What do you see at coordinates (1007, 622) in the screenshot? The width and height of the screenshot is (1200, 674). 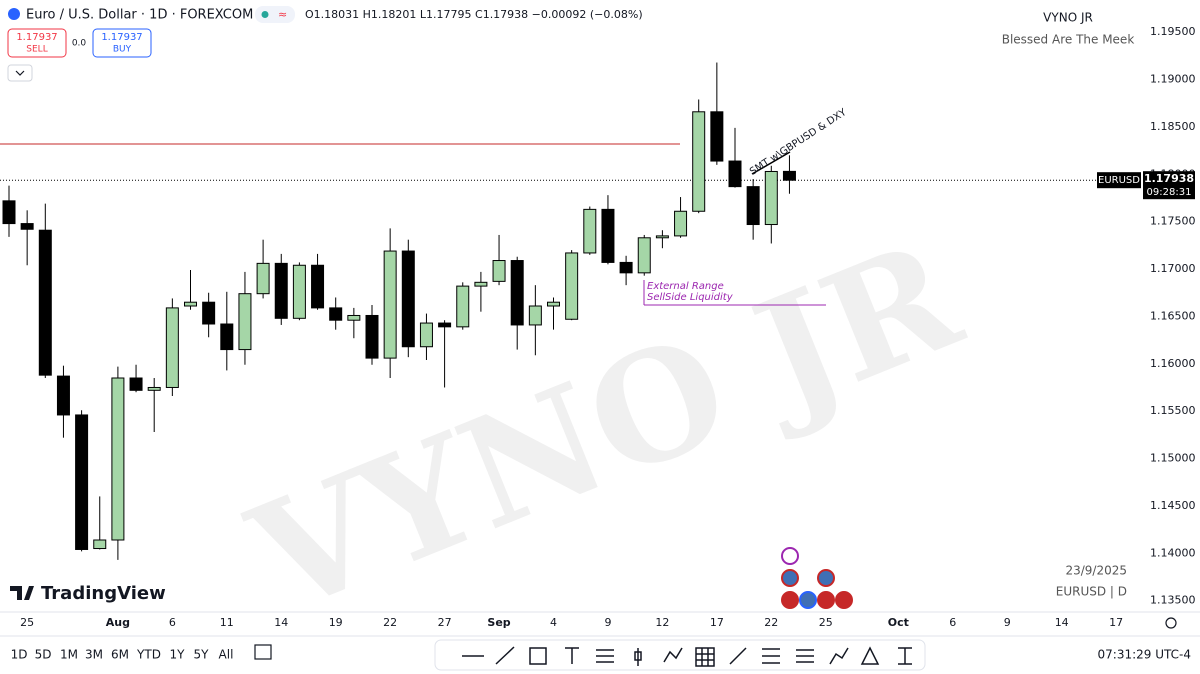 I see `x-tick-label: 9` at bounding box center [1007, 622].